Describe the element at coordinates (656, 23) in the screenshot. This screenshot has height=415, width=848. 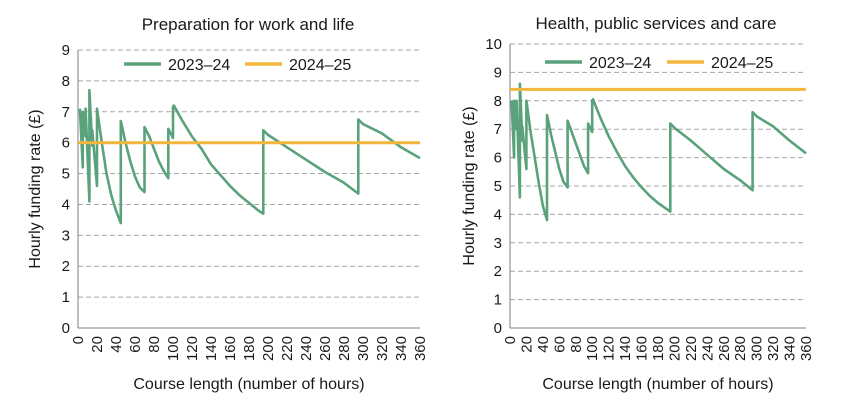
I see `chart-title: Health, public services and care` at that location.